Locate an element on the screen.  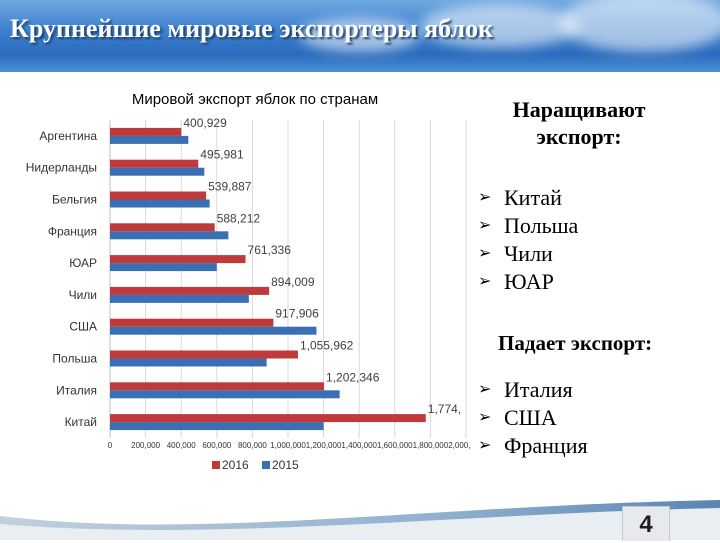
category-label: Бельгия is located at coordinates (74, 200).